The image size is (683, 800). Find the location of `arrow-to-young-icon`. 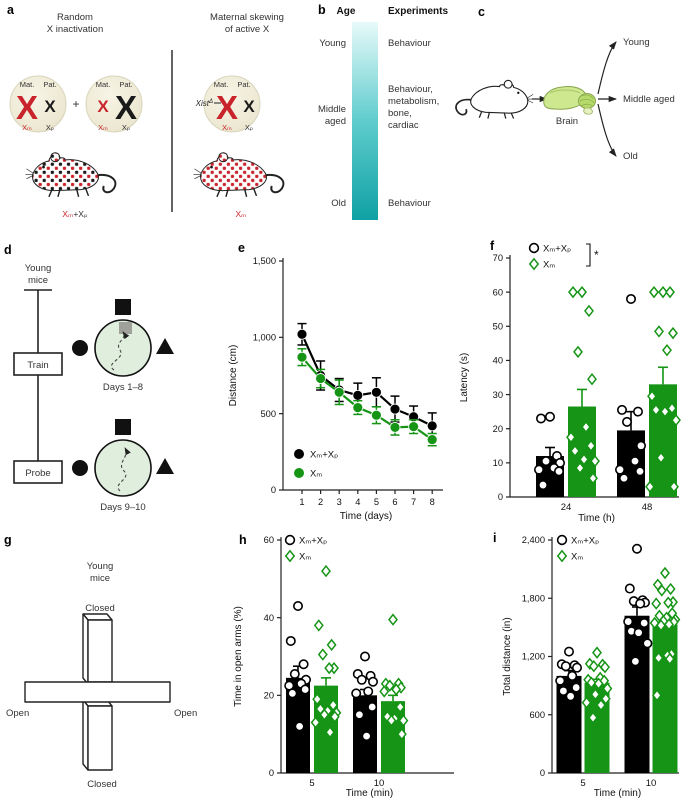

arrow-to-young-icon is located at coordinates (607, 68).